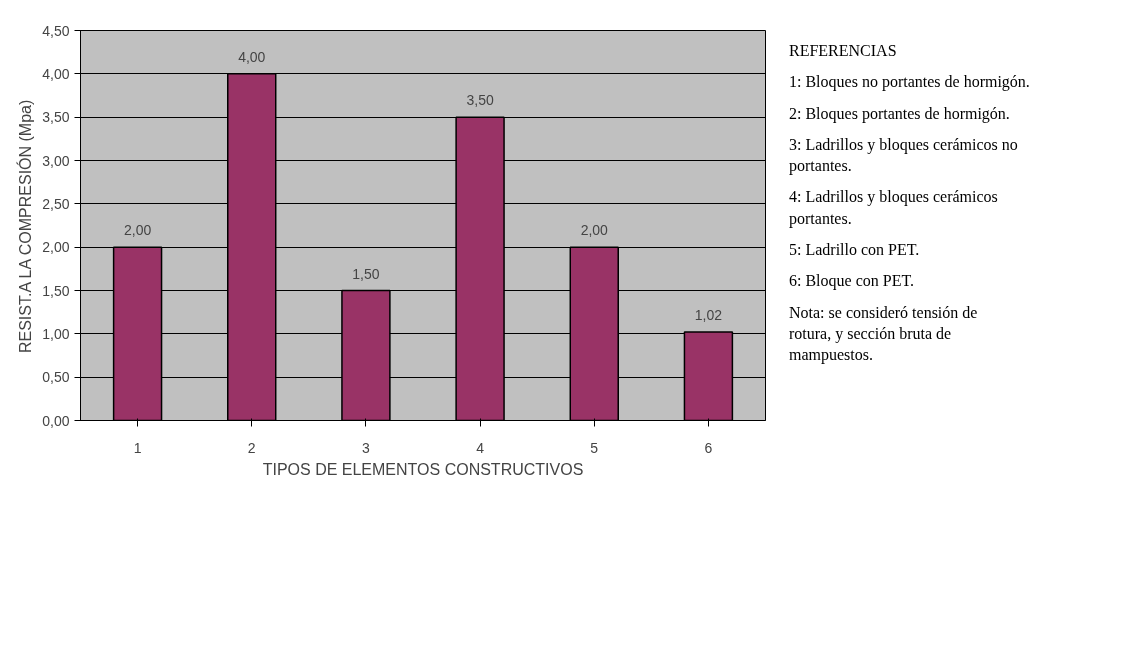 This screenshot has height=656, width=1144. What do you see at coordinates (56, 30) in the screenshot?
I see `y-tick-label: 4,50` at bounding box center [56, 30].